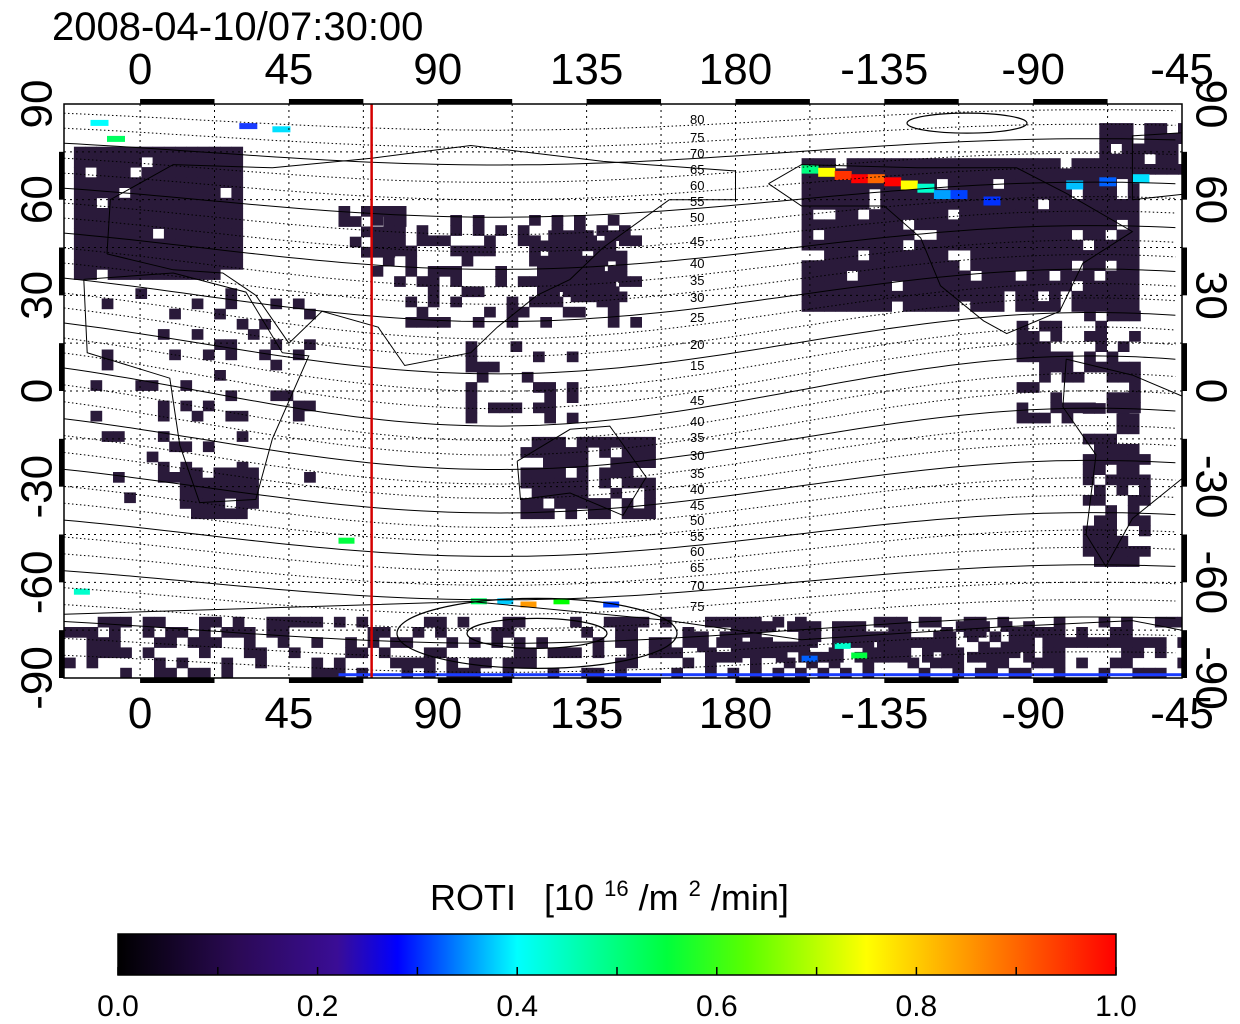  What do you see at coordinates (697, 400) in the screenshot?
I see `contour-label: 45` at bounding box center [697, 400].